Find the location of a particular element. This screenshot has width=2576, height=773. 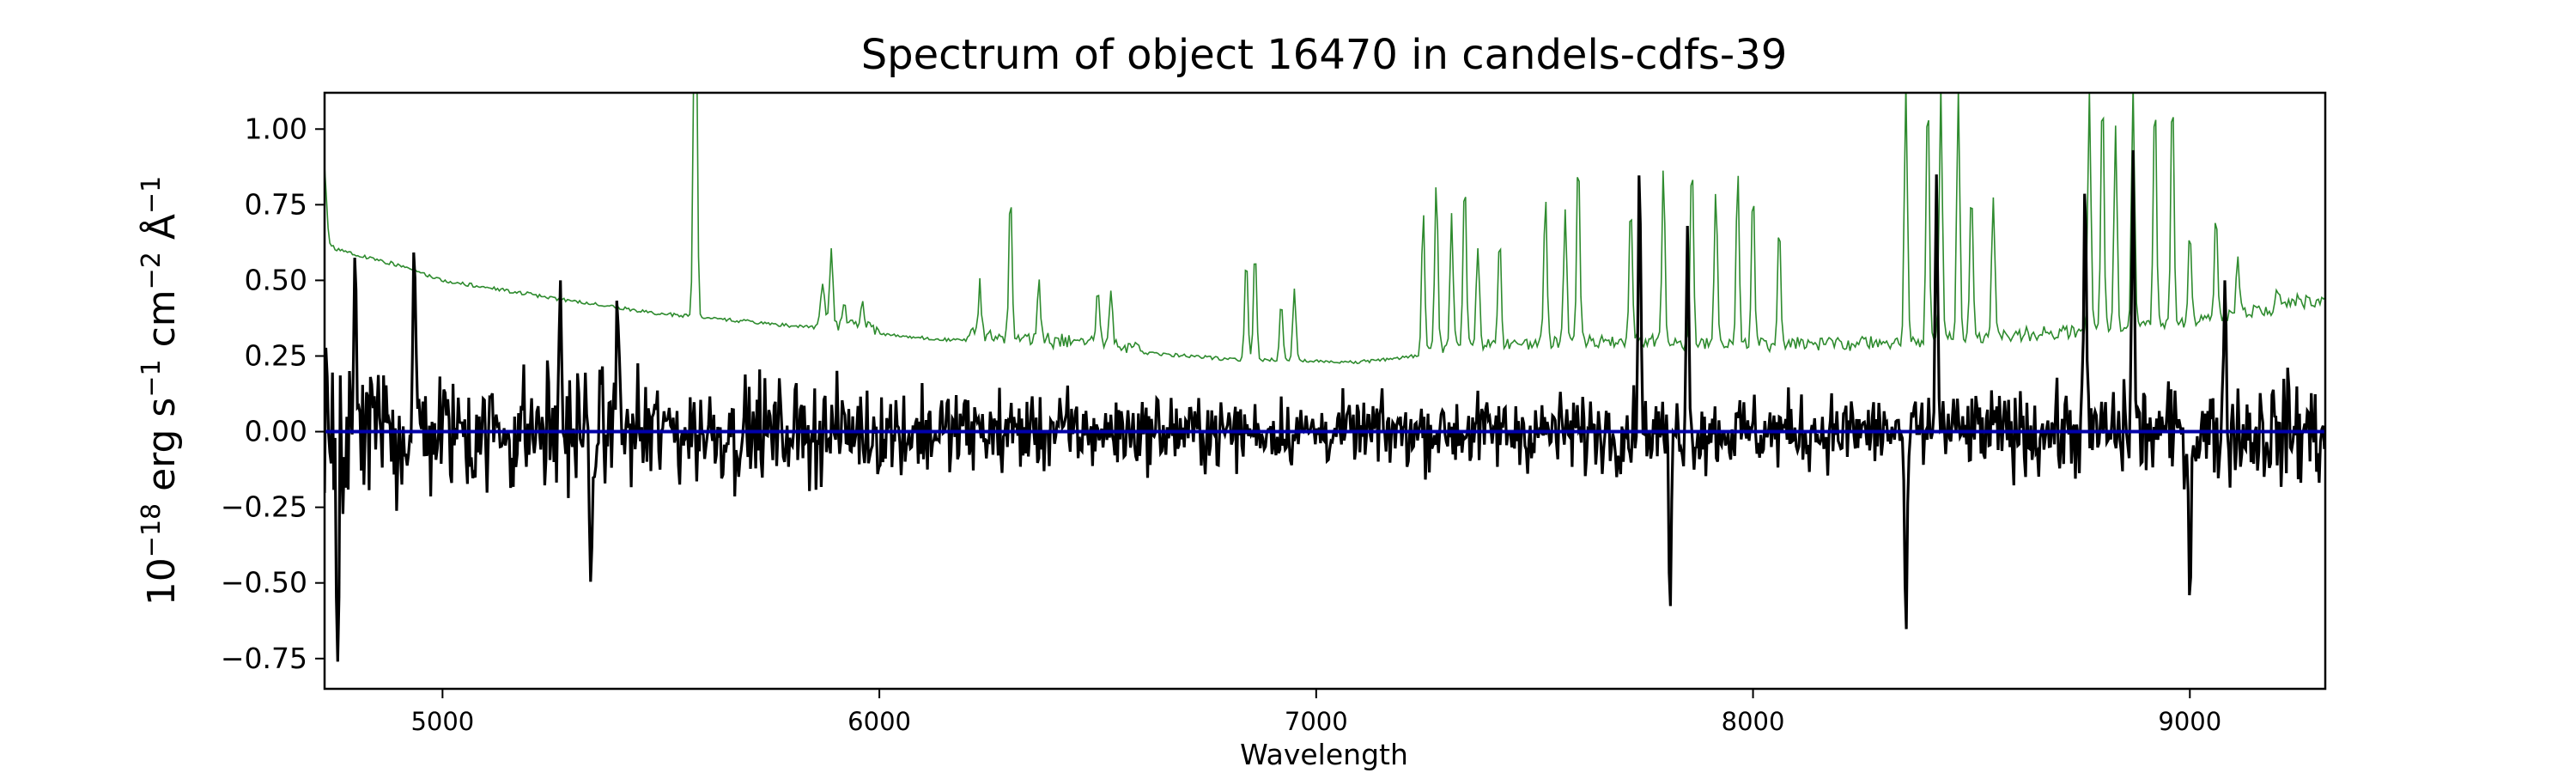

y-tick-label: 0.00 is located at coordinates (276, 431).